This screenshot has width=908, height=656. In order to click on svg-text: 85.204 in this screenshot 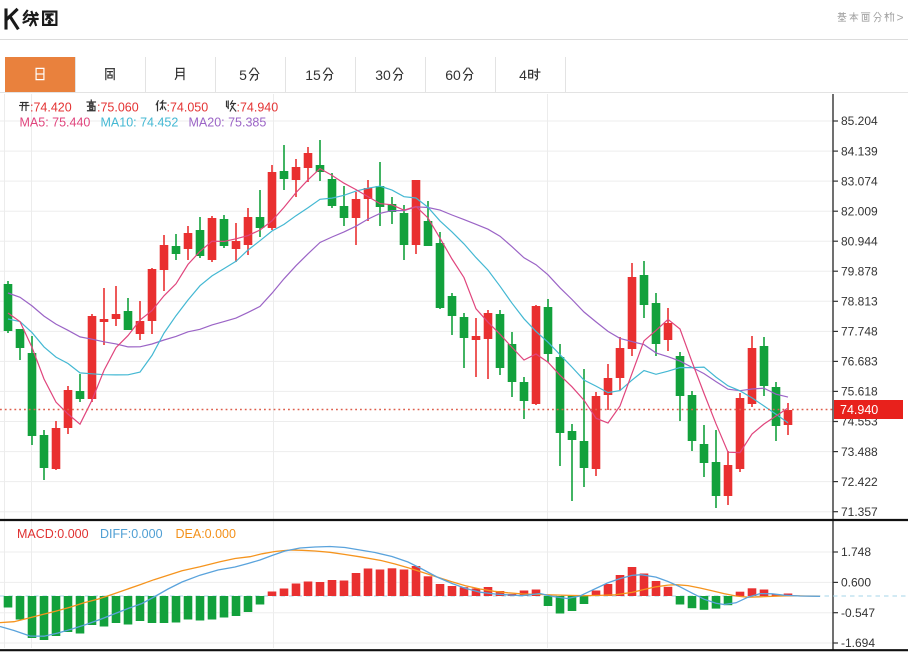, I will do `click(859, 121)`.